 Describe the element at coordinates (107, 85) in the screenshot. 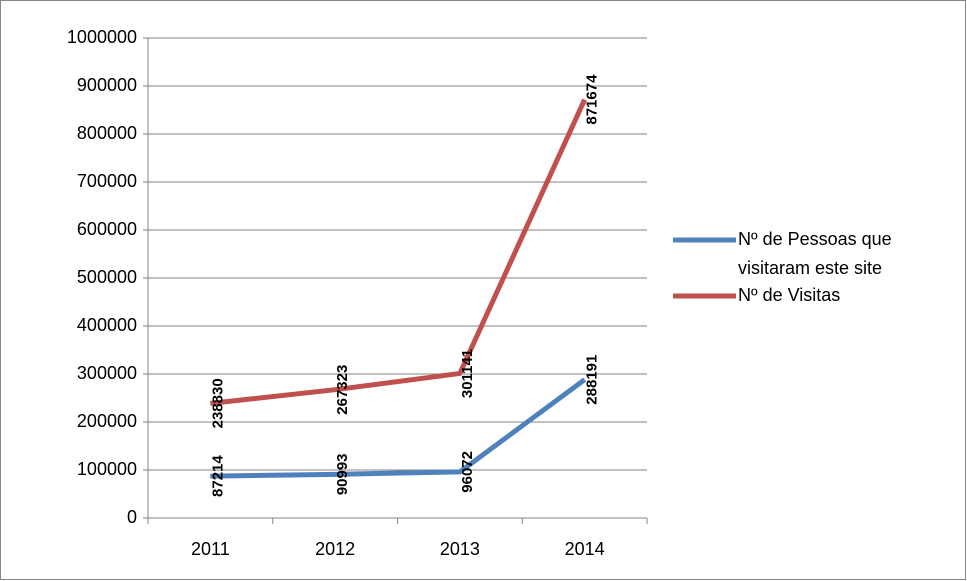

I see `y-tick-label: 900000` at that location.